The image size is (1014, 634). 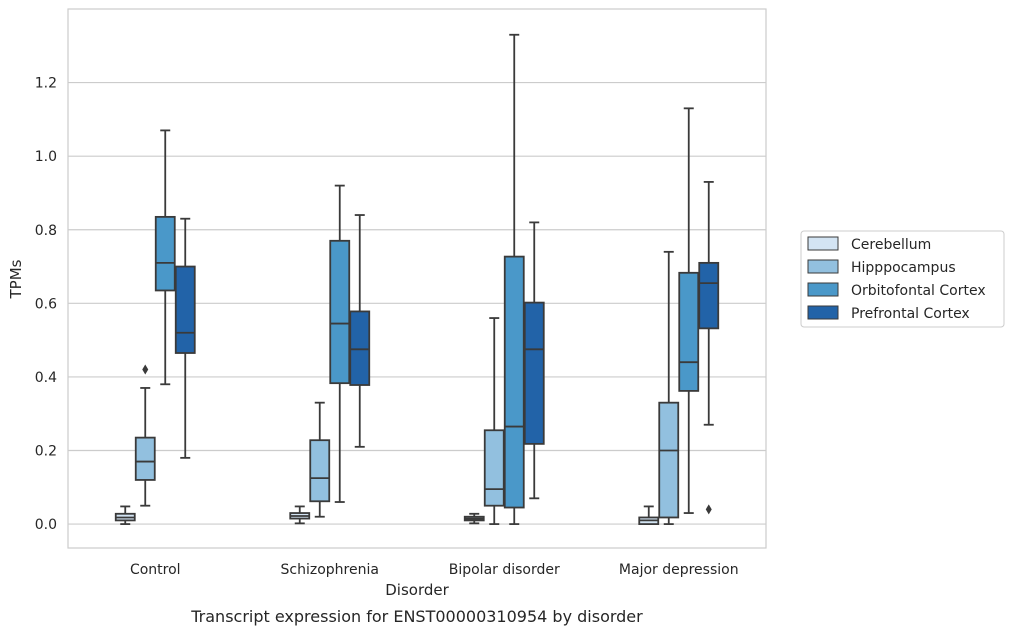 What do you see at coordinates (46, 157) in the screenshot?
I see `y-tick-label: 1.0` at bounding box center [46, 157].